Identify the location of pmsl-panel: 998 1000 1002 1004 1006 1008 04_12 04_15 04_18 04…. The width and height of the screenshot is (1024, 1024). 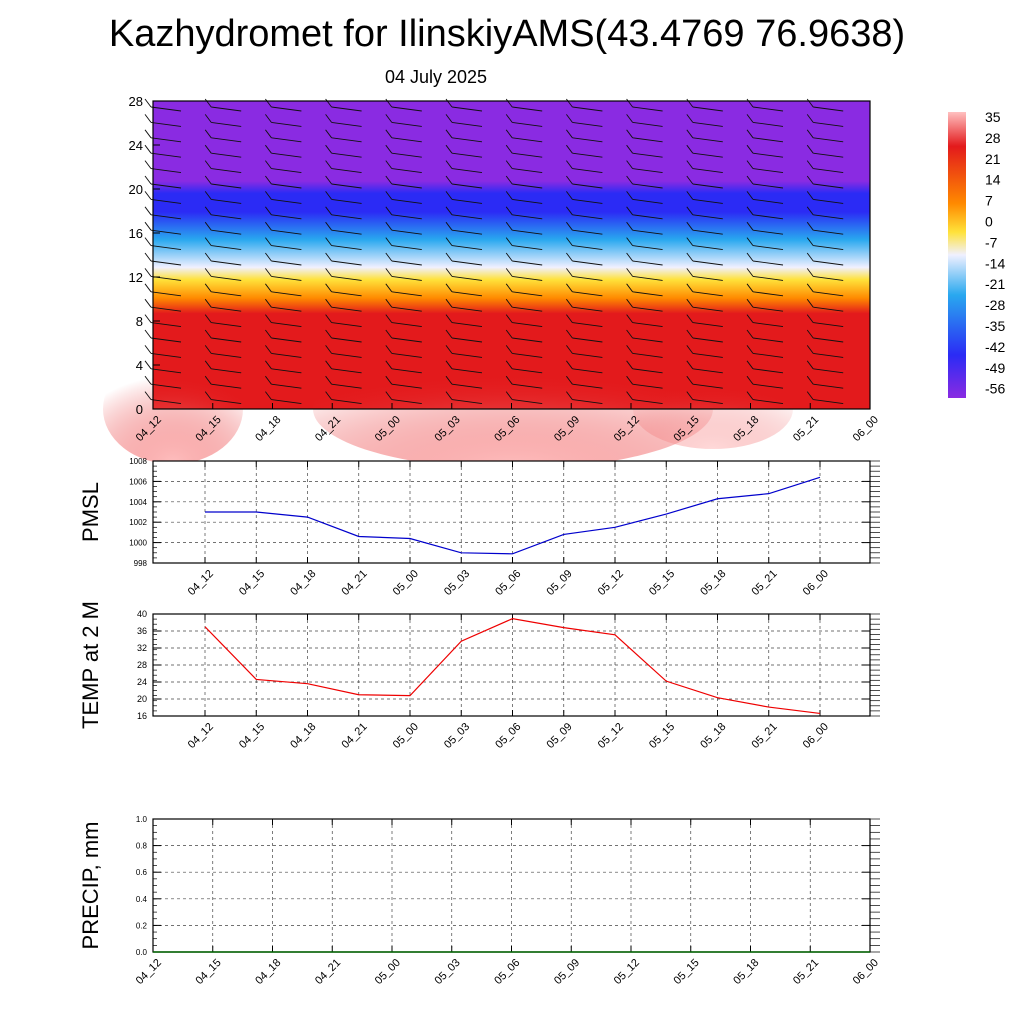
(479, 527).